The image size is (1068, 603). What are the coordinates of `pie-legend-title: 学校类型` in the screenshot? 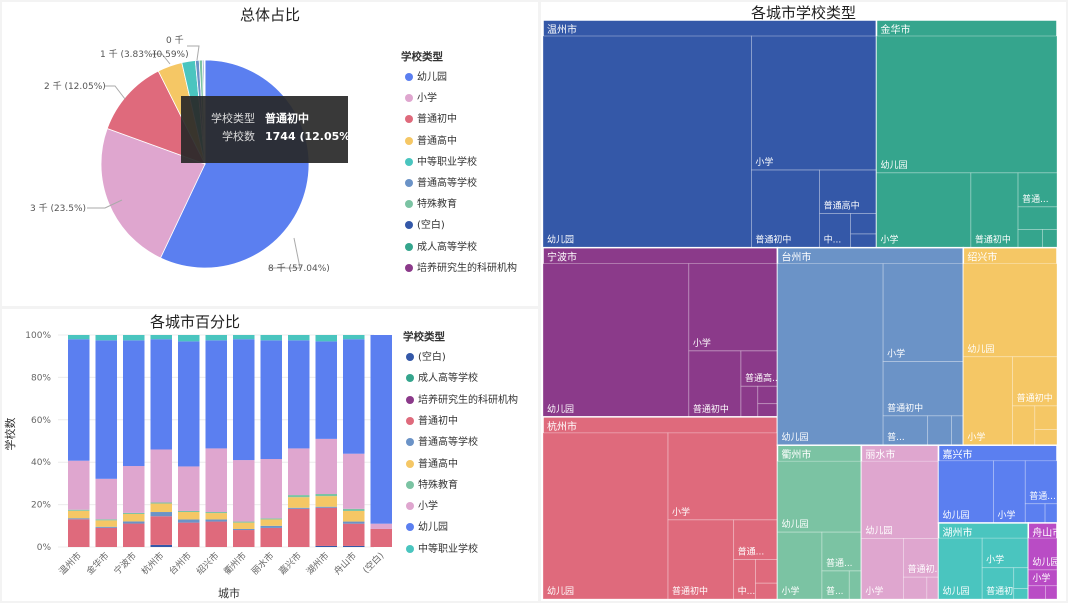 It's located at (422, 57).